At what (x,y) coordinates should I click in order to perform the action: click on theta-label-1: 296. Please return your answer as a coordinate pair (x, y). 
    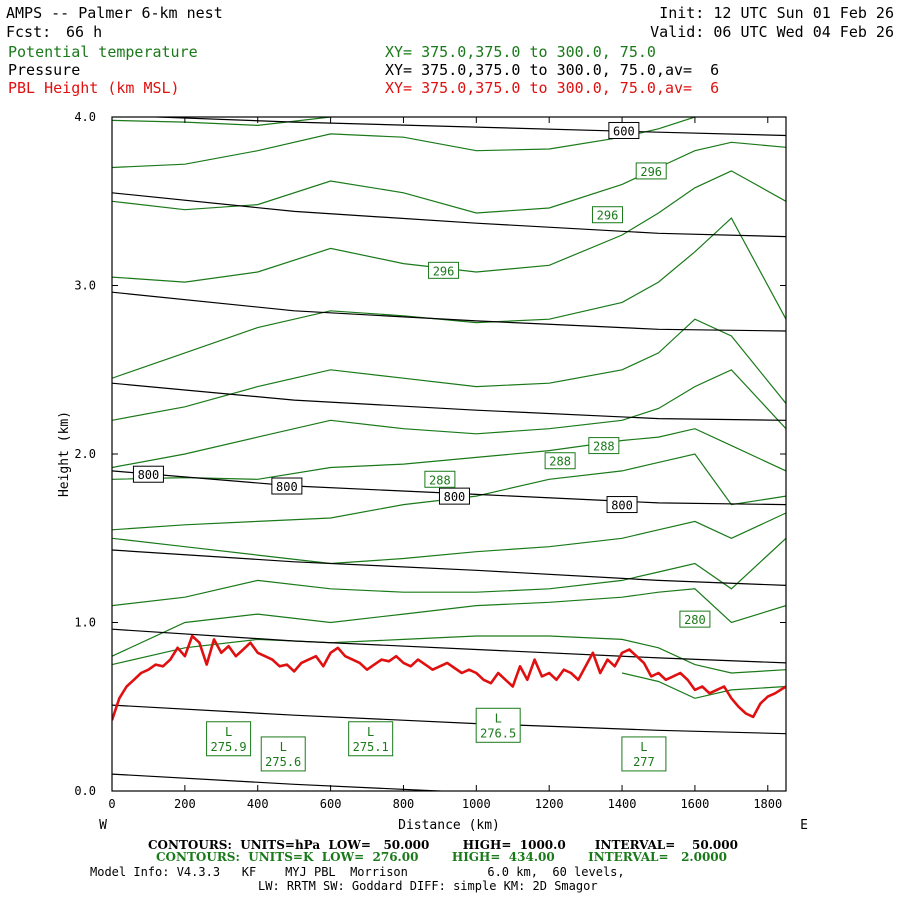
    Looking at the image, I should click on (608, 216).